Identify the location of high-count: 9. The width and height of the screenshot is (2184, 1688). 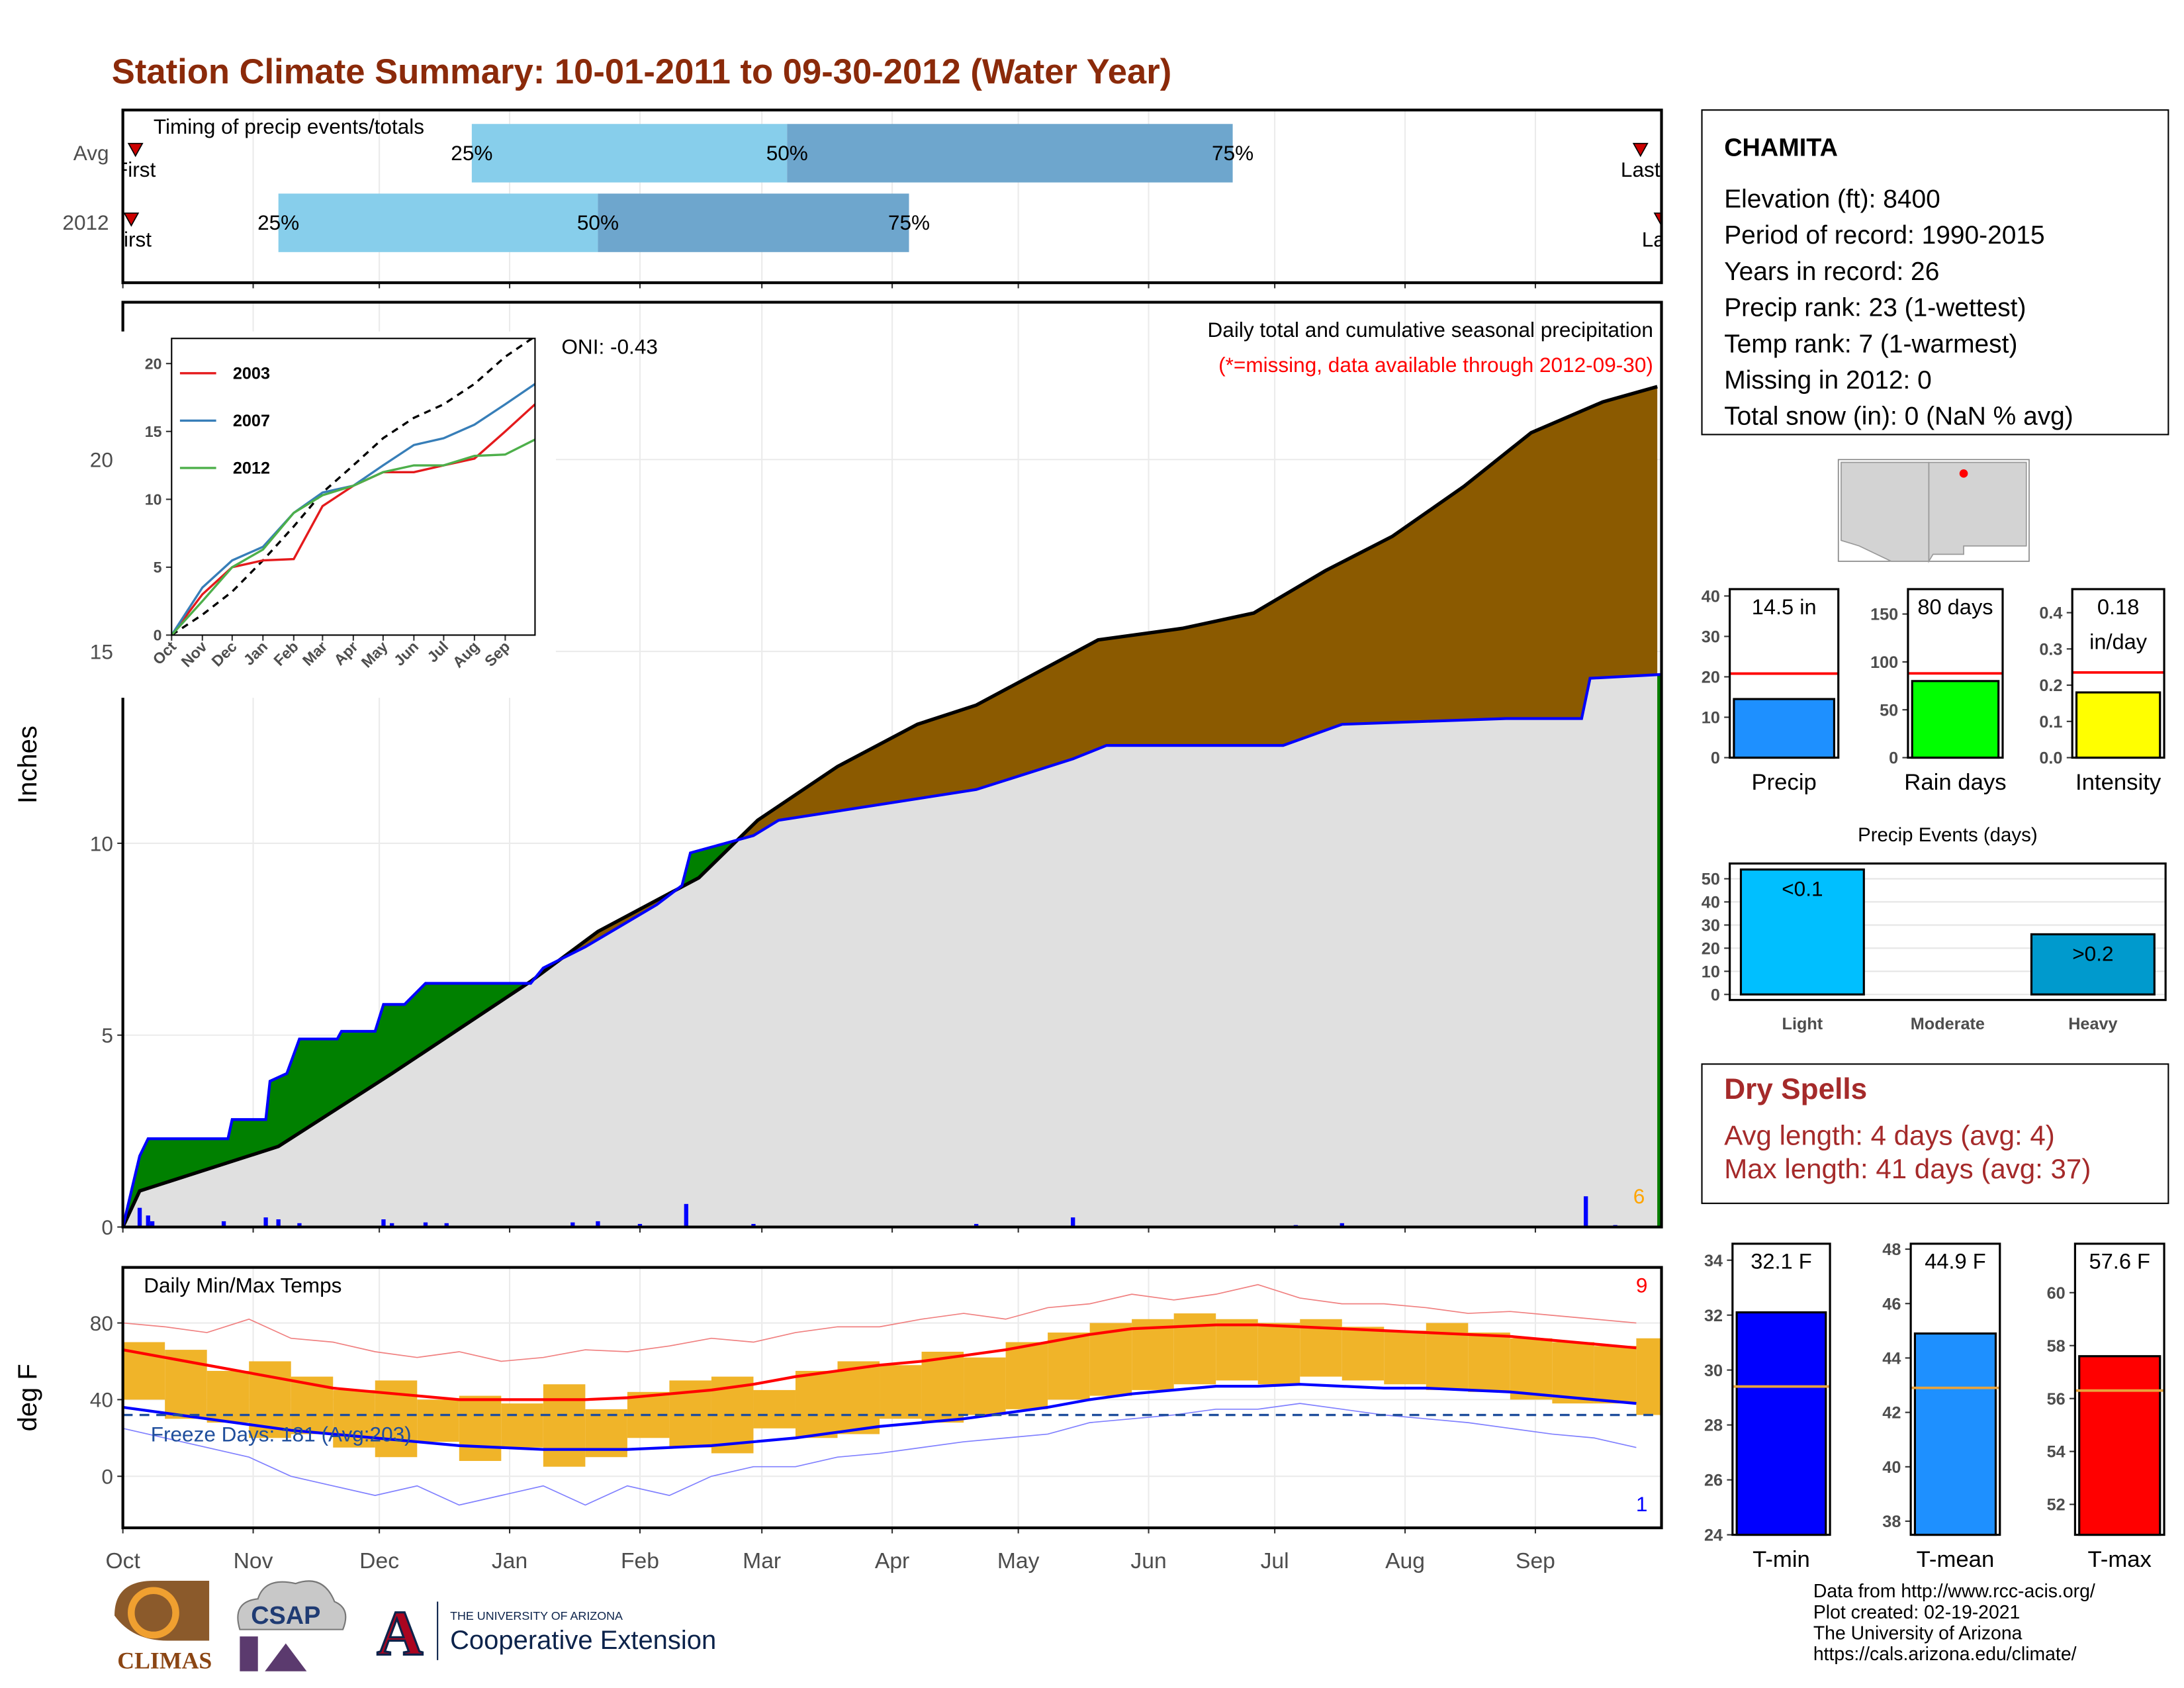
(1642, 1285).